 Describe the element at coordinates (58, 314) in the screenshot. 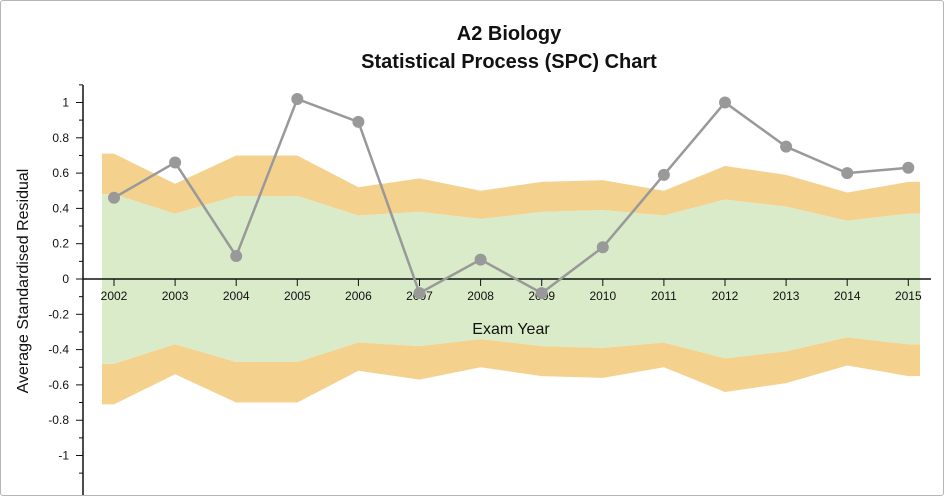

I see `y-tick-label: -0.2` at that location.